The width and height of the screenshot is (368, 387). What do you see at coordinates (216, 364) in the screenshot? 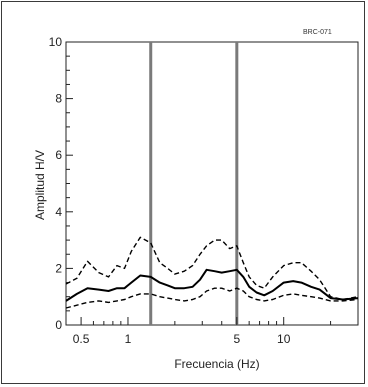
I see `x-axis-title: Frecuencia (Hz)` at bounding box center [216, 364].